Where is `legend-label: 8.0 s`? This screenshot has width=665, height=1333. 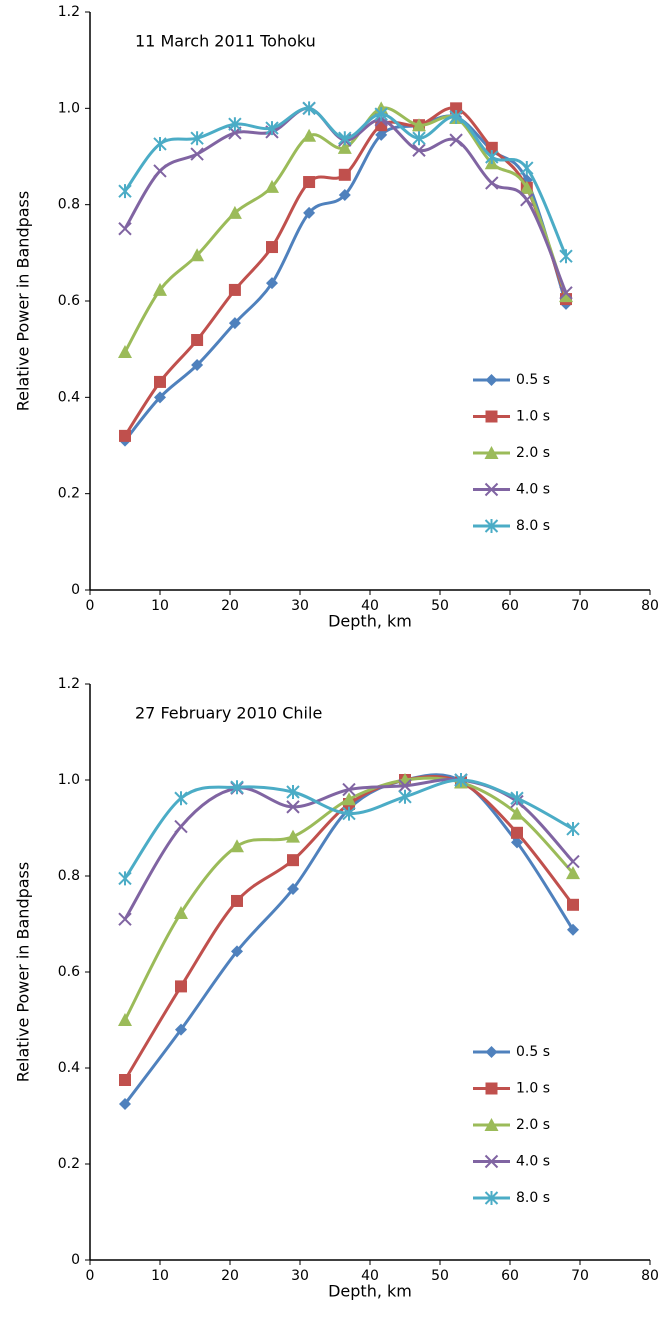 legend-label: 8.0 s is located at coordinates (533, 526).